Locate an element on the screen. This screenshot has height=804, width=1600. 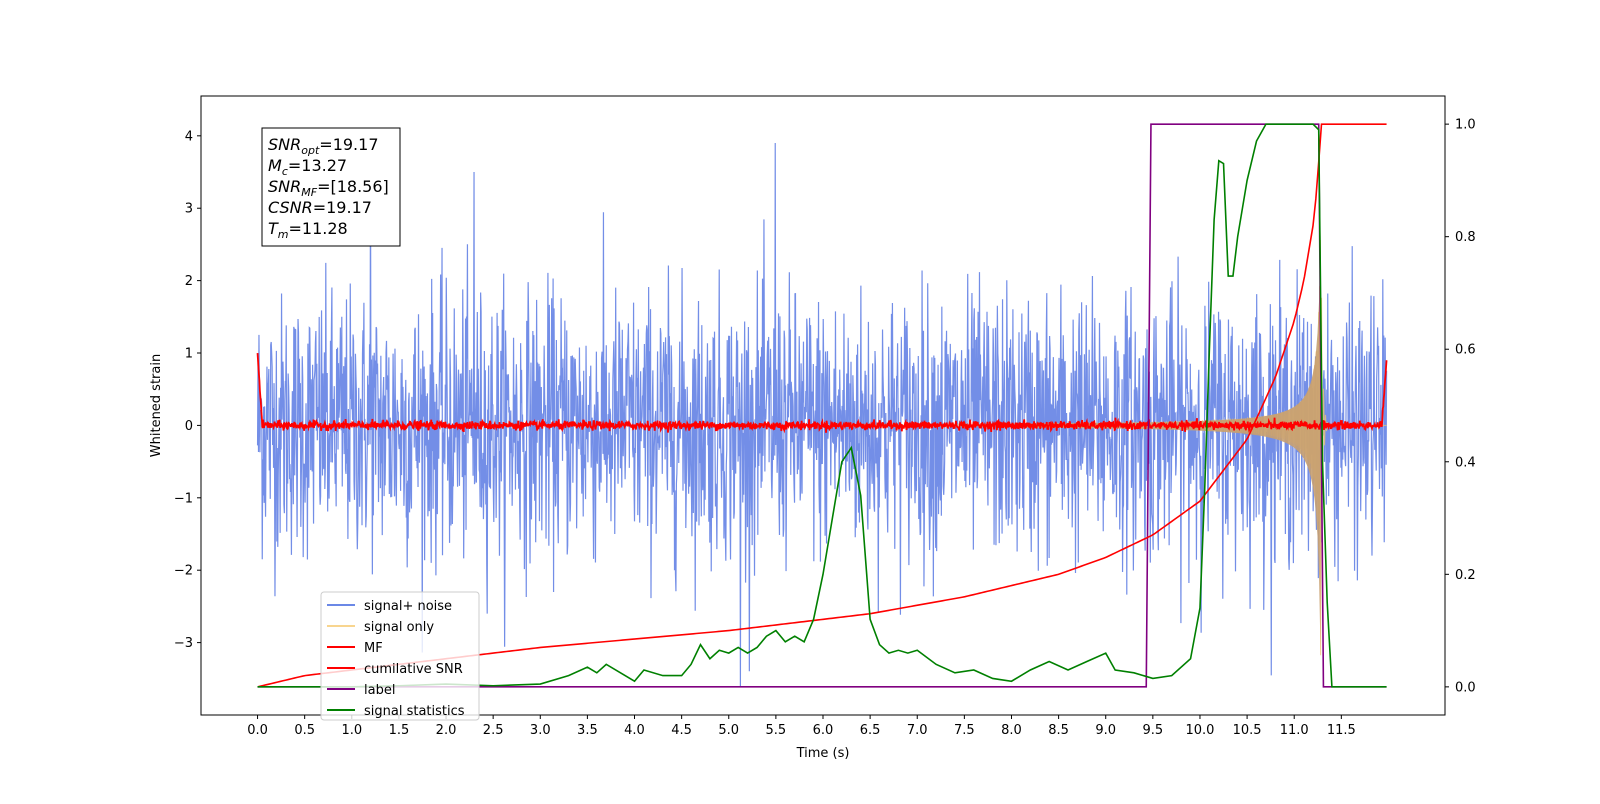
annotation-symbol: T is located at coordinates (273, 228).